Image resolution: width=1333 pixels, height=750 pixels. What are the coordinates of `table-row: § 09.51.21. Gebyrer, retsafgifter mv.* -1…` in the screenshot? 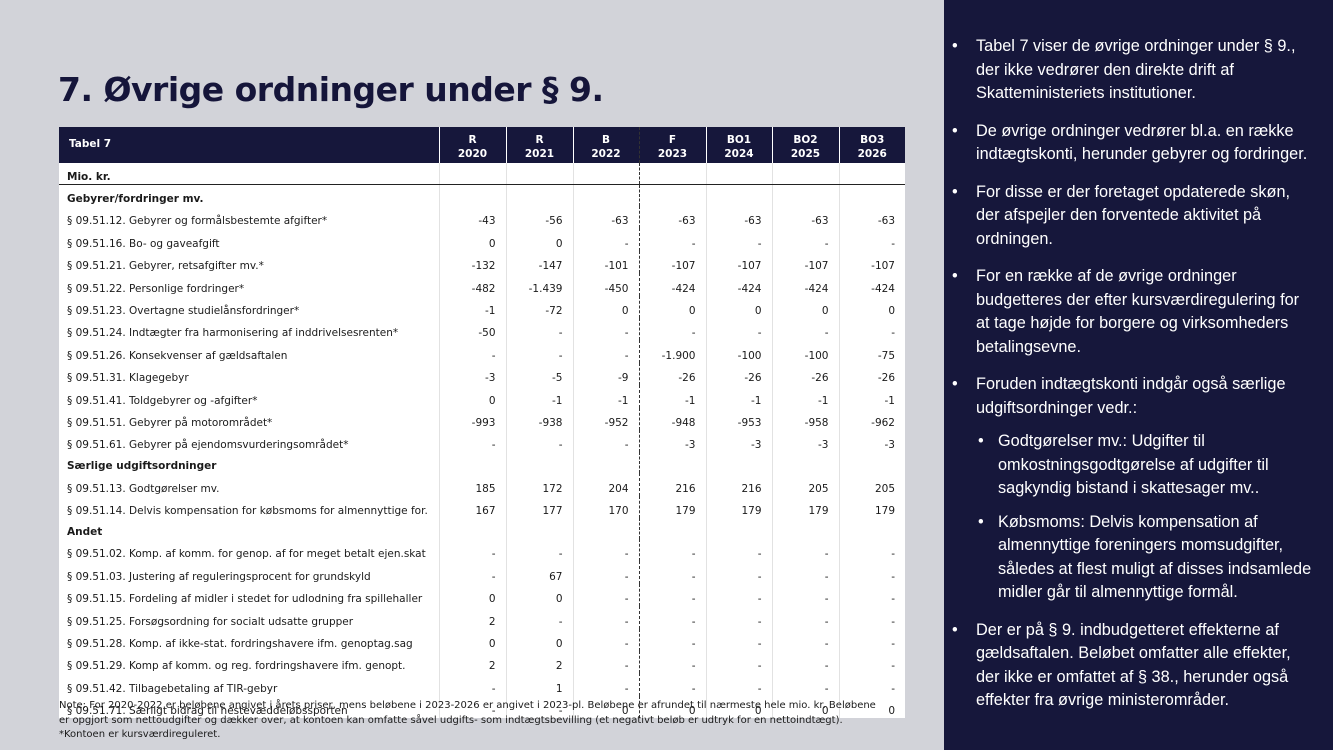 It's located at (482, 262).